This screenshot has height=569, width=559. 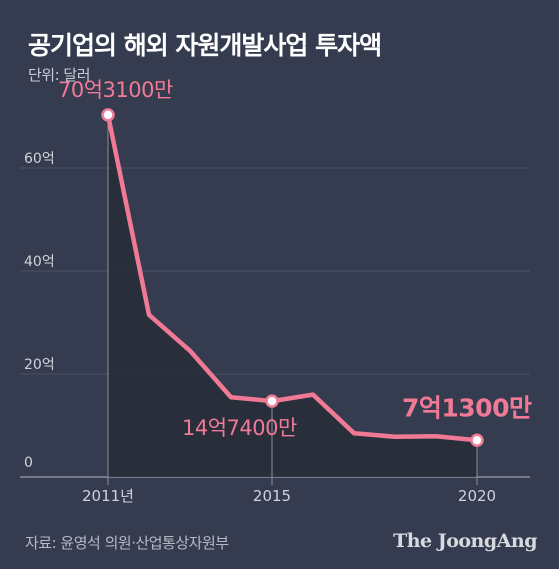 I want to click on x-tick-label: 2015, so click(x=272, y=496).